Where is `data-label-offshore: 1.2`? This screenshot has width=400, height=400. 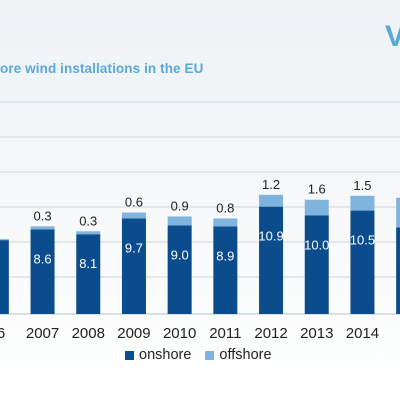 data-label-offshore: 1.2 is located at coordinates (271, 184).